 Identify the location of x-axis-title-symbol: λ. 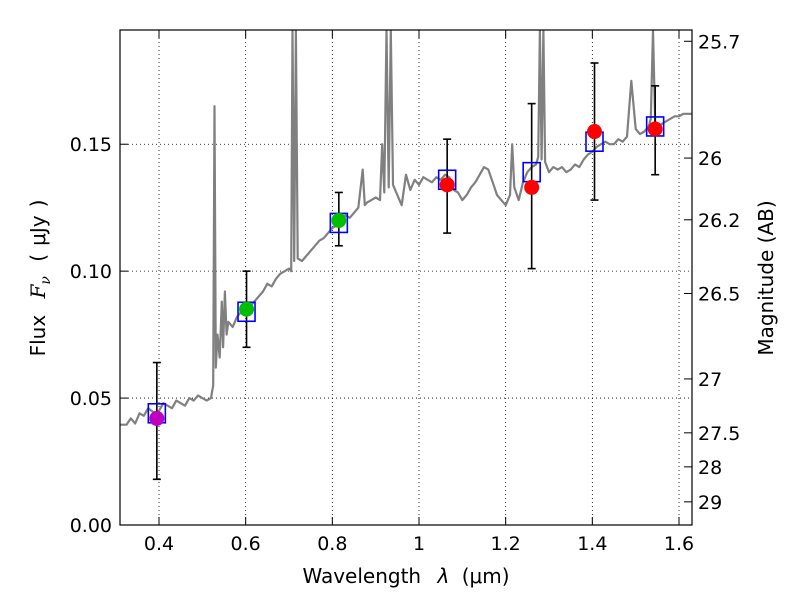
(442, 576).